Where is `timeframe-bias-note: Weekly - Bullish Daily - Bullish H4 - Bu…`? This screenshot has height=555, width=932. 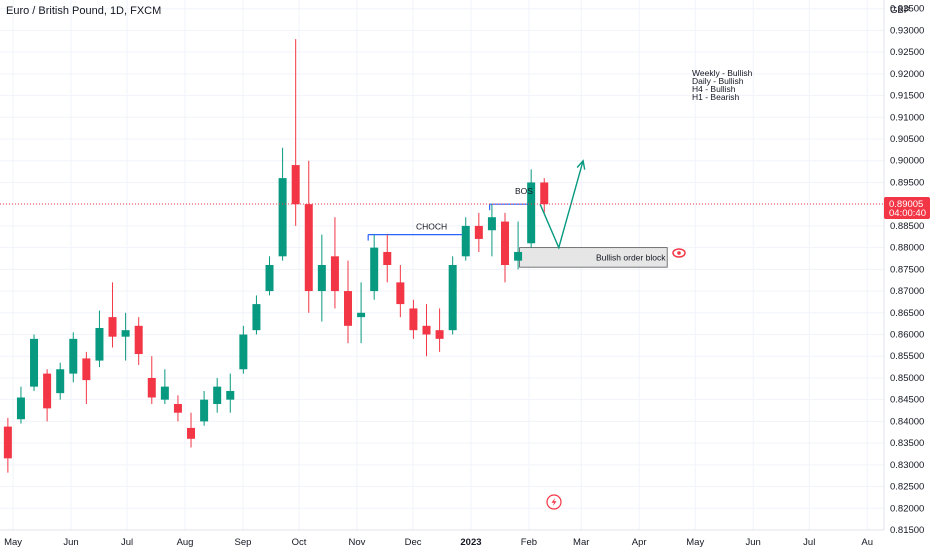 timeframe-bias-note: Weekly - Bullish Daily - Bullish H4 - Bu… is located at coordinates (722, 85).